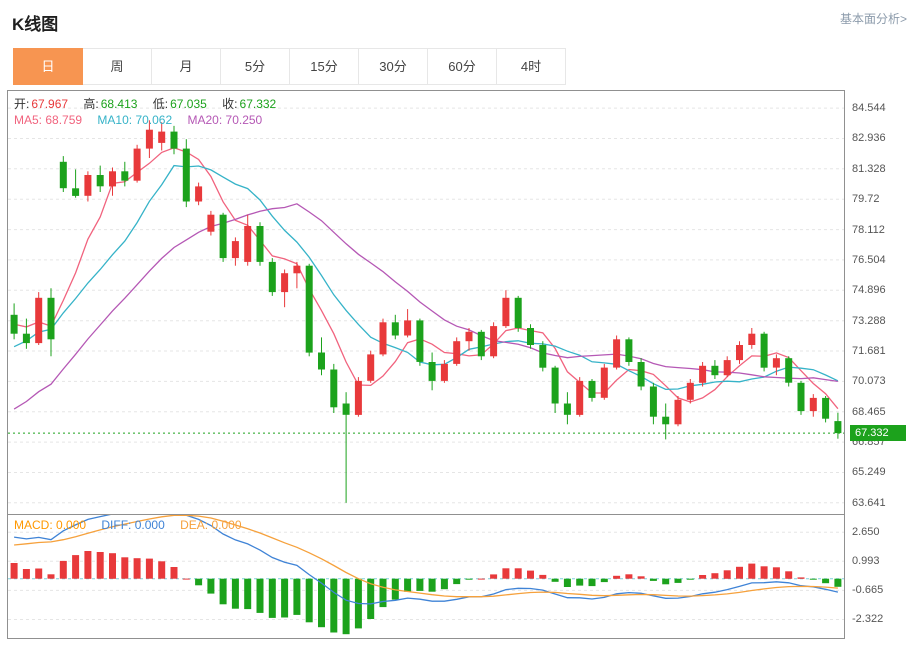  What do you see at coordinates (48, 66) in the screenshot?
I see `tab-day: 日` at bounding box center [48, 66].